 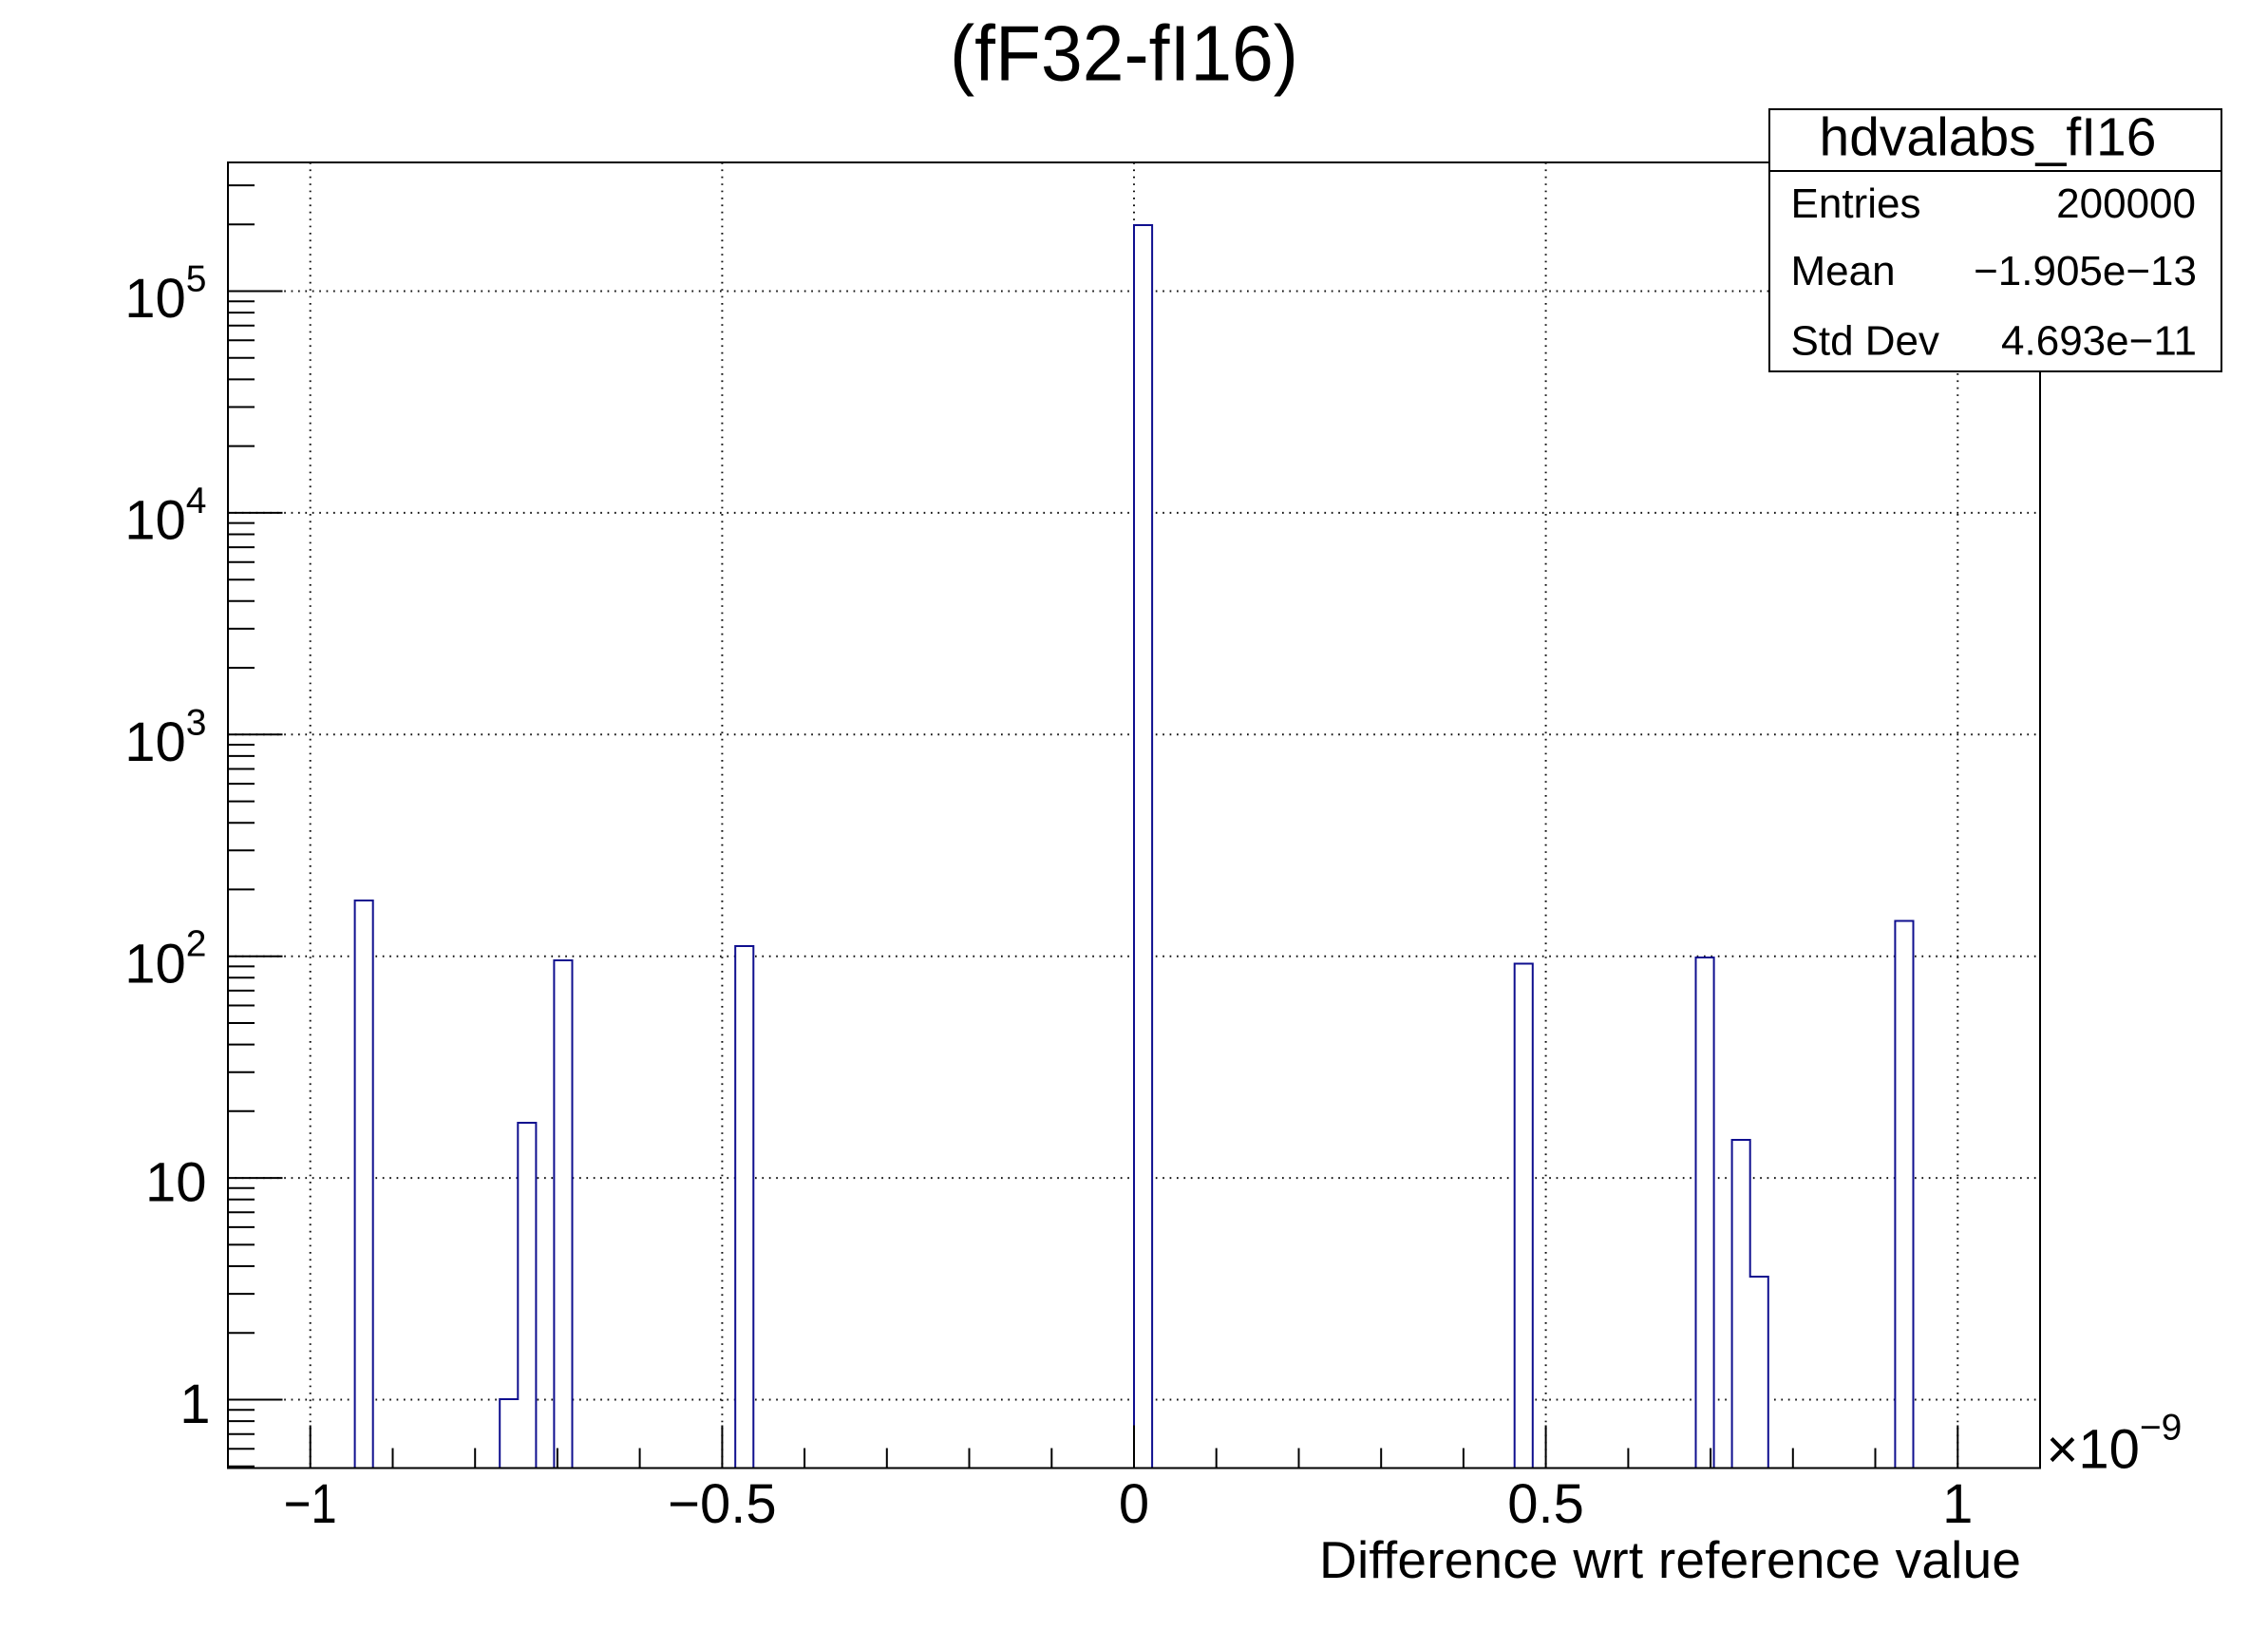 What do you see at coordinates (1670, 1559) in the screenshot?
I see `svg-text: Difference wrt reference value` at bounding box center [1670, 1559].